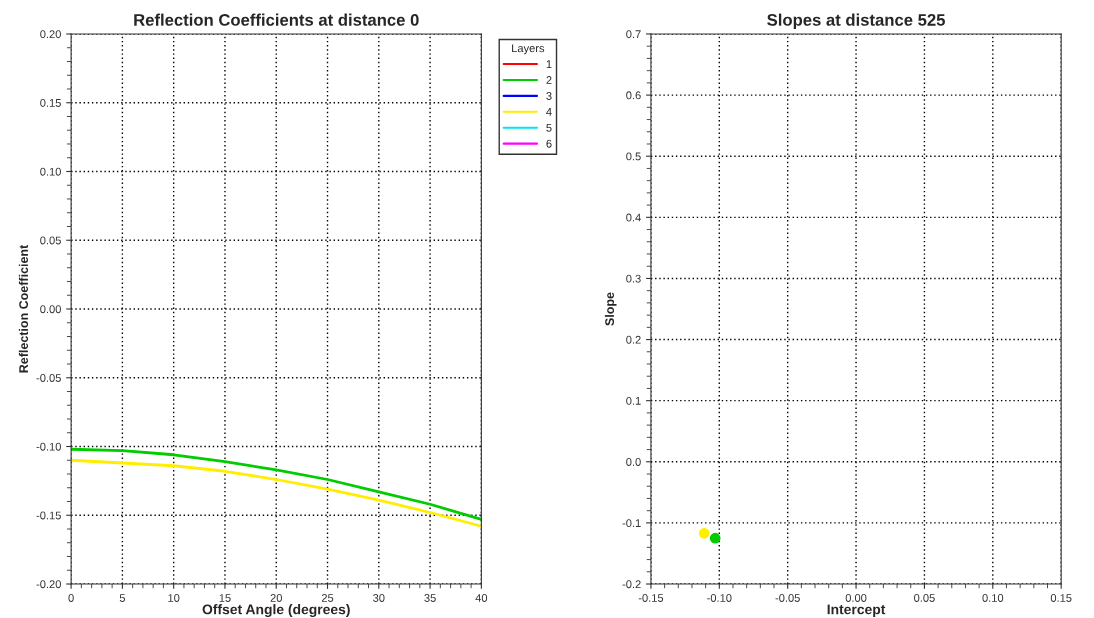 Image resolution: width=1094 pixels, height=618 pixels. I want to click on y-tick-label: 0.1, so click(633, 400).